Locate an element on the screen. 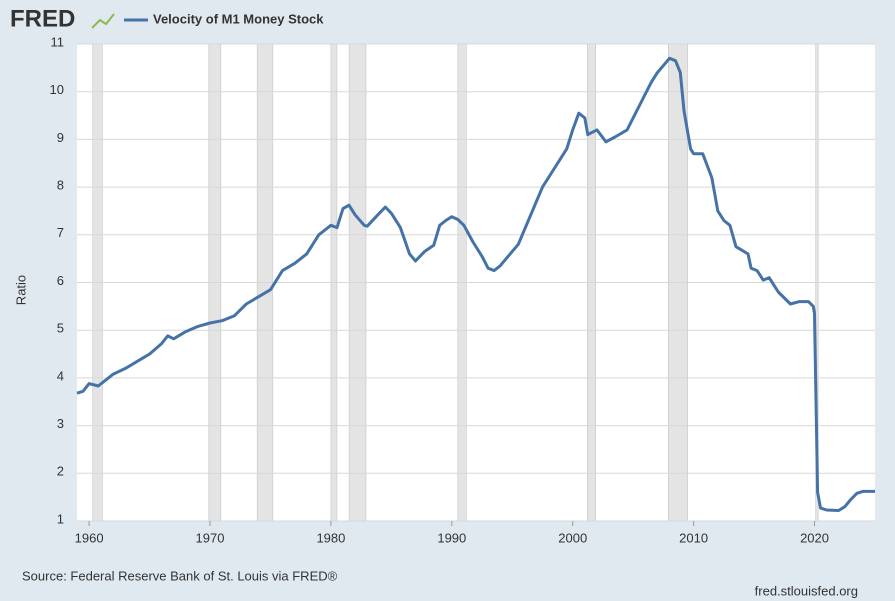  logo-icon is located at coordinates (103, 21).